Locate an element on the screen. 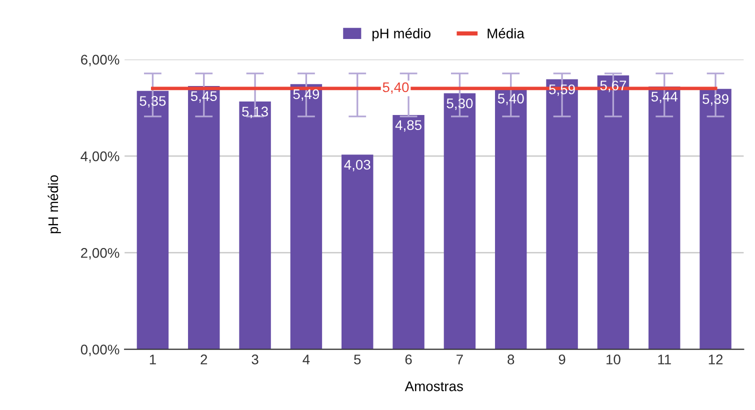  data-label: 5,45 is located at coordinates (203, 97).